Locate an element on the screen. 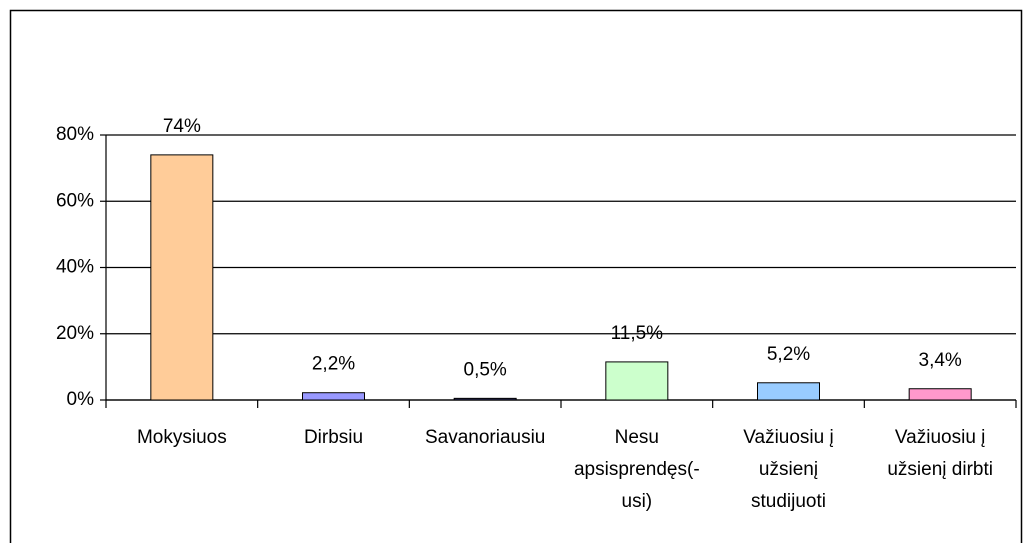 The height and width of the screenshot is (543, 1025). x-tick-label: apsisprendęs(- is located at coordinates (637, 469).